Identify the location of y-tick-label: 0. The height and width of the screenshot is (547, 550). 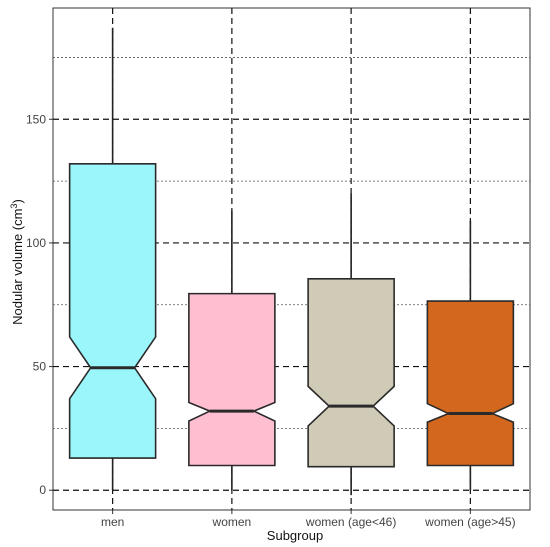
(42, 490).